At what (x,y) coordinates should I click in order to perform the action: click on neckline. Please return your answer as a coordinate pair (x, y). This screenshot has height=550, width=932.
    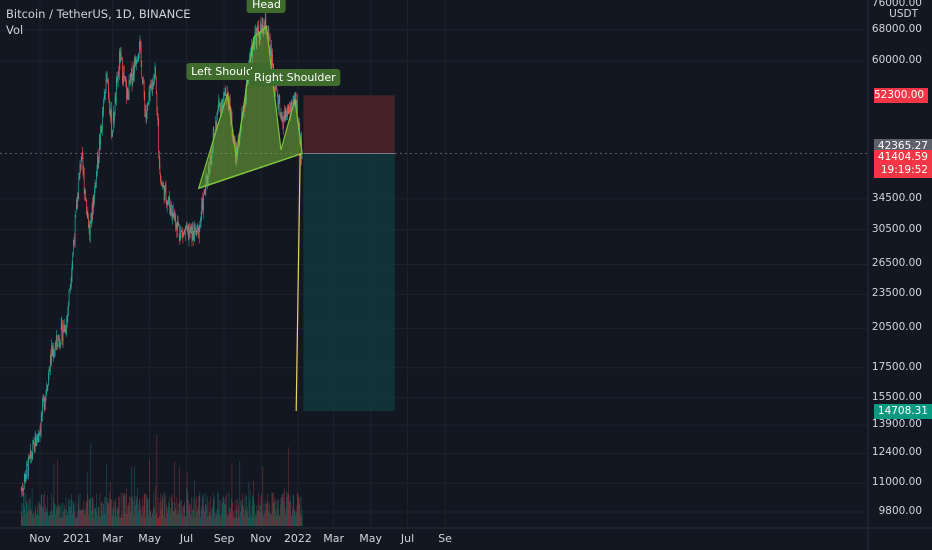
    Looking at the image, I should click on (250, 170).